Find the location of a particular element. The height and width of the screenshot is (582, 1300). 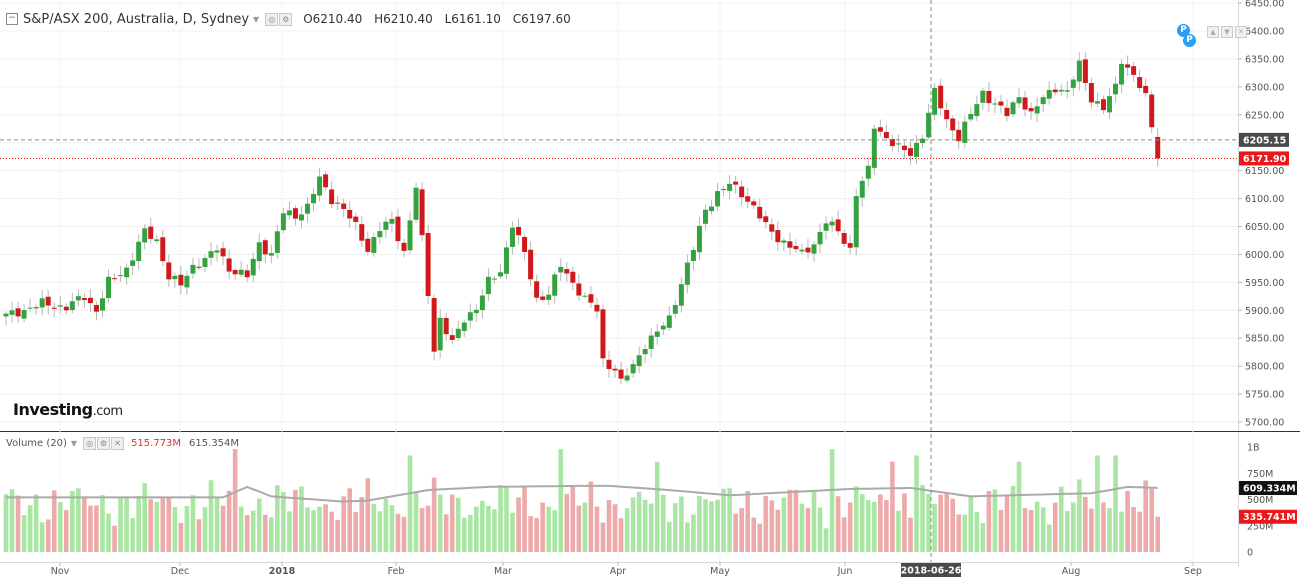

price-tick-label: 5750.00 is located at coordinates (1264, 395).